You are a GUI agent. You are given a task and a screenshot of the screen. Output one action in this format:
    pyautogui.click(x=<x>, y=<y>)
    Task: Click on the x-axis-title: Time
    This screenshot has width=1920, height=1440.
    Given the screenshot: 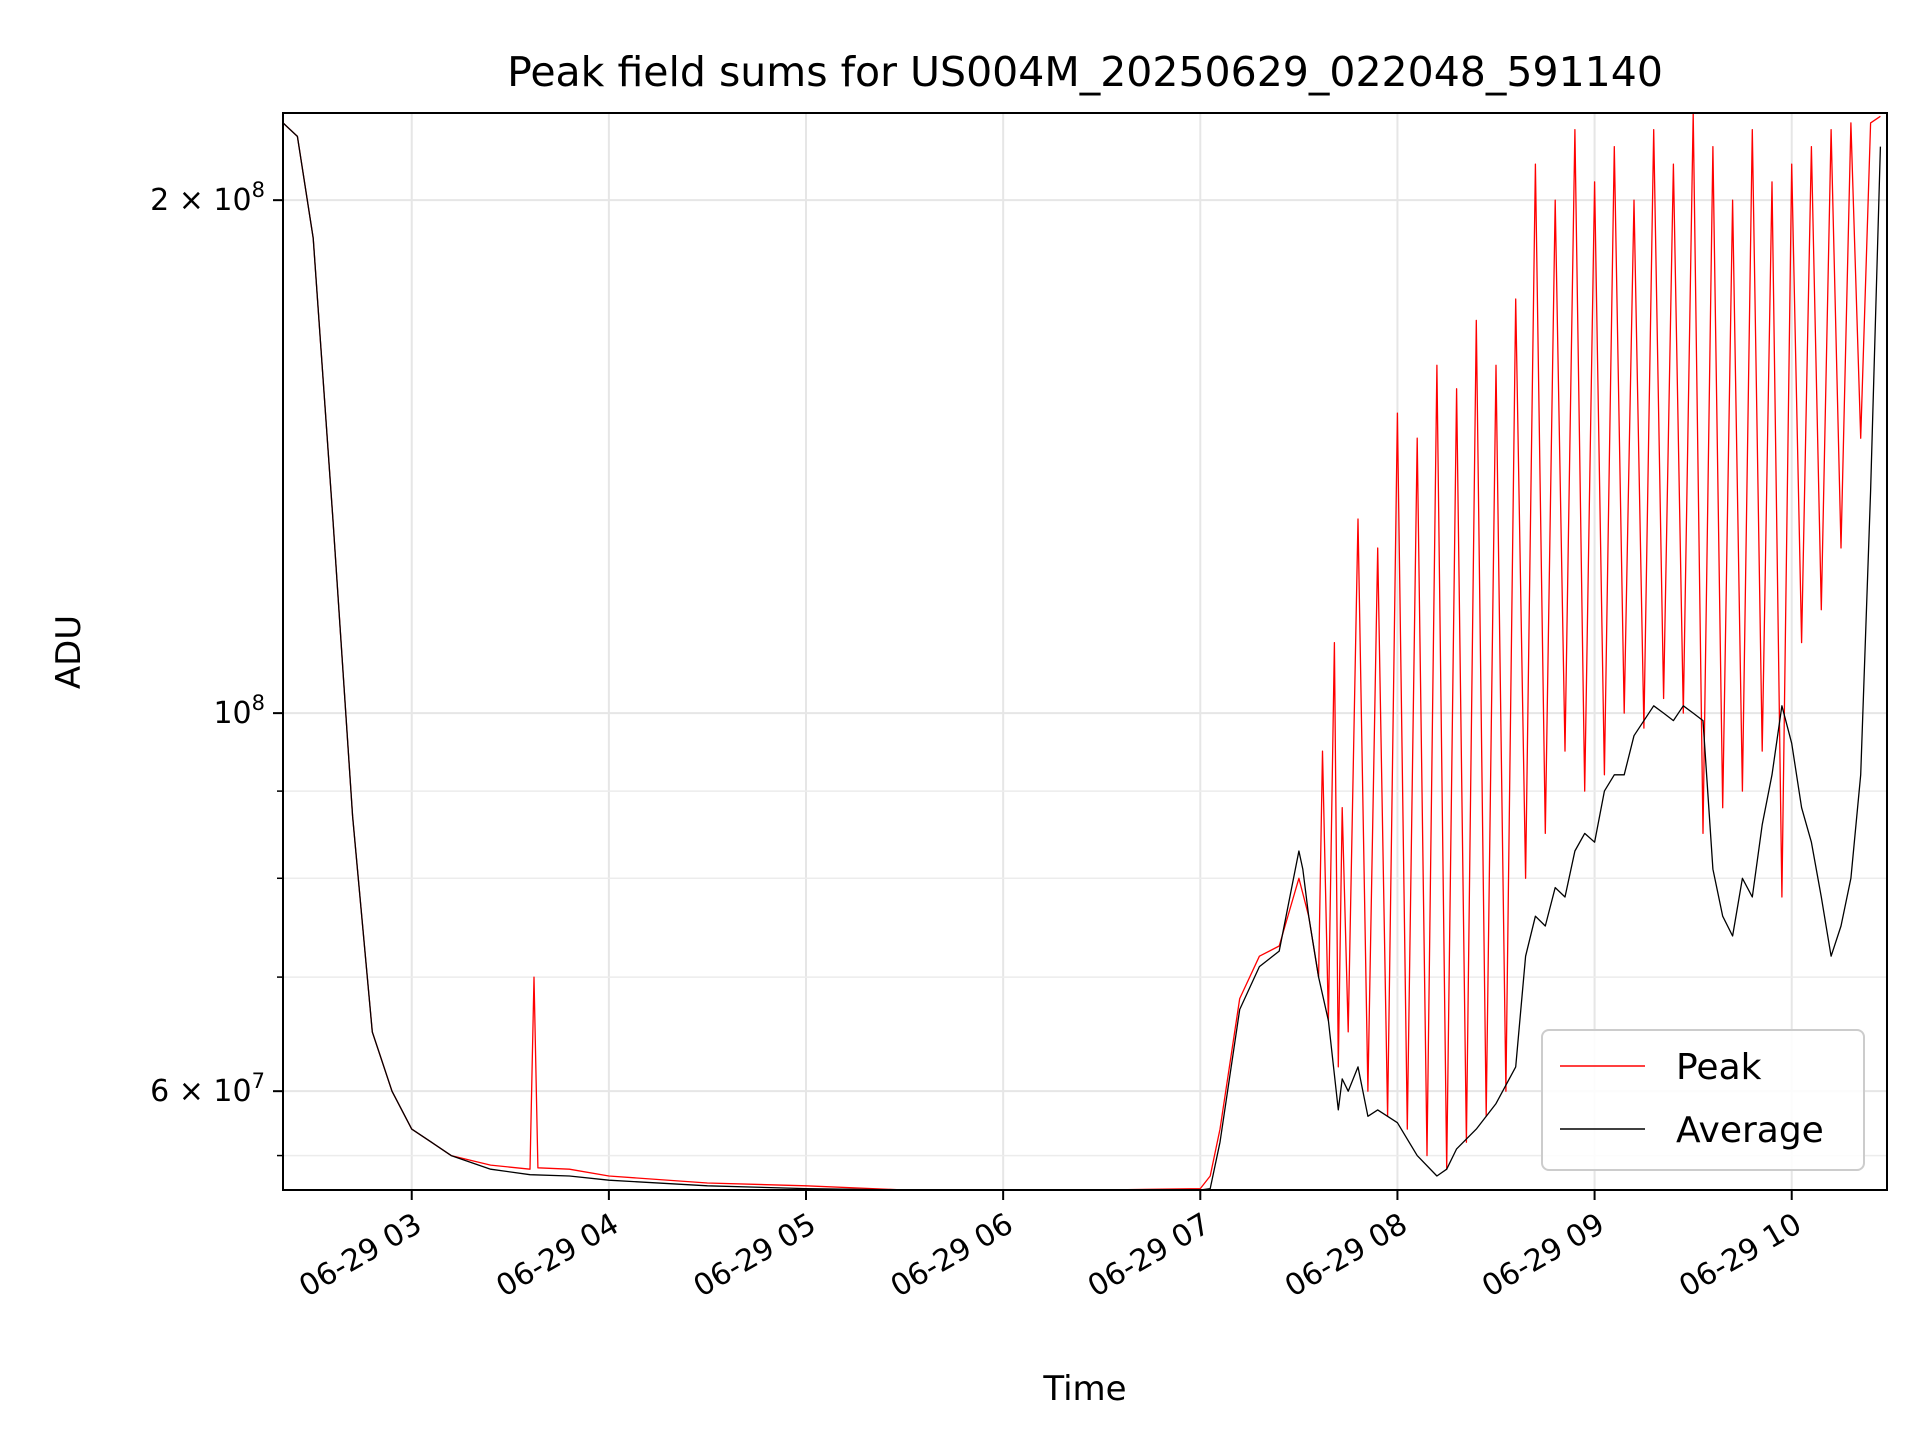 What is the action you would take?
    pyautogui.click(x=1084, y=1389)
    